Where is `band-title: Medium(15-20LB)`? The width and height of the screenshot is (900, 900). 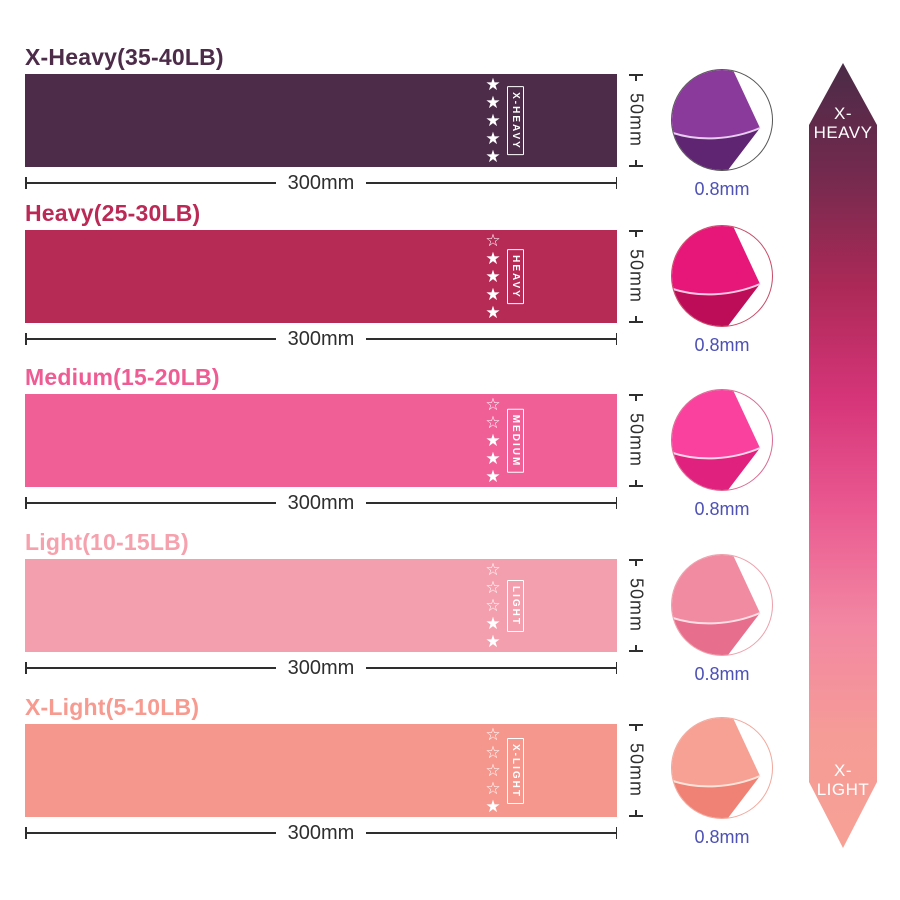
band-title: Medium(15-20LB) is located at coordinates (122, 377).